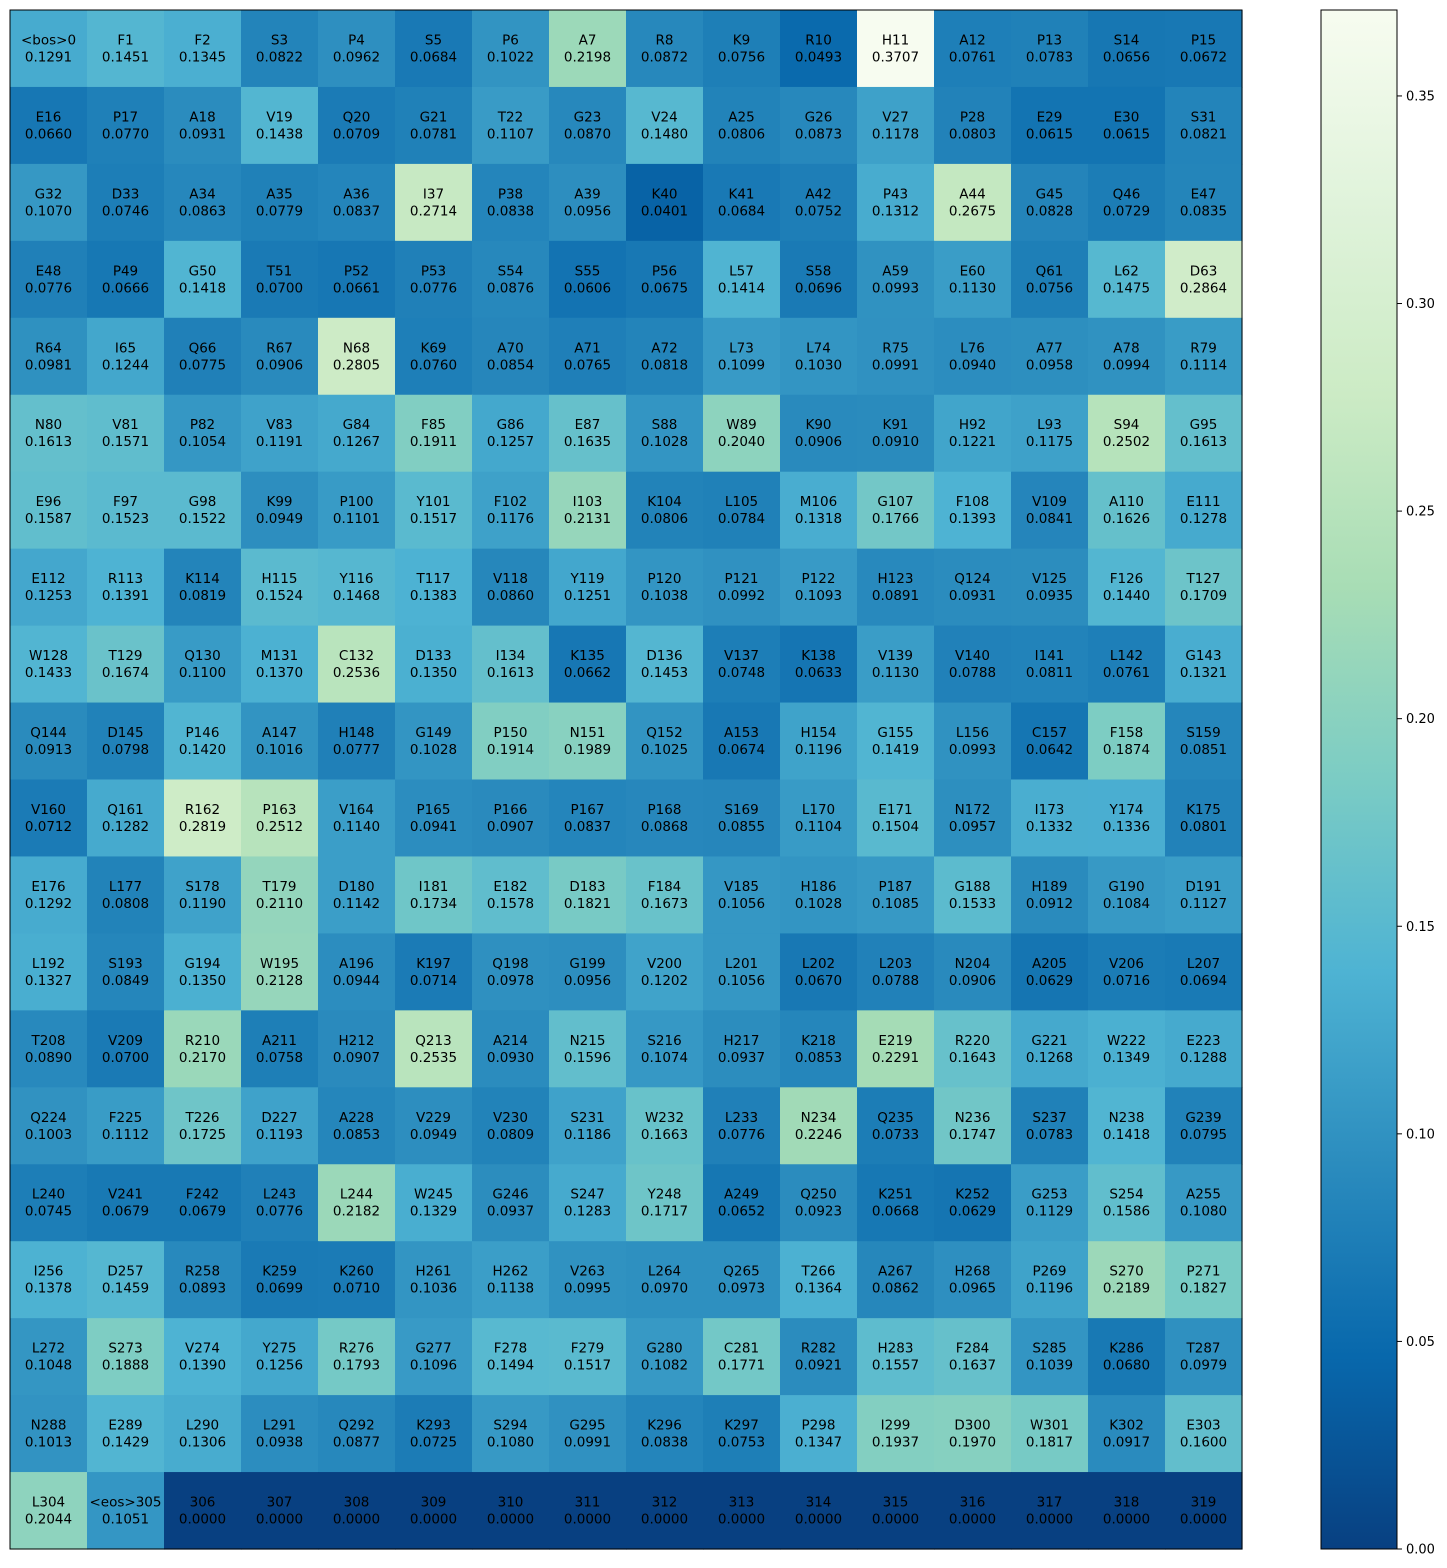 The image size is (1447, 1568). What do you see at coordinates (356, 442) in the screenshot?
I see `cell-value-label: 0.1267` at bounding box center [356, 442].